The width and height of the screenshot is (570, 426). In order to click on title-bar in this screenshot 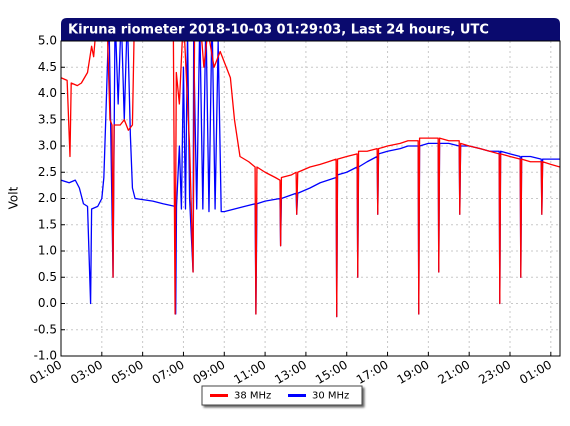, I will do `click(310, 29)`.